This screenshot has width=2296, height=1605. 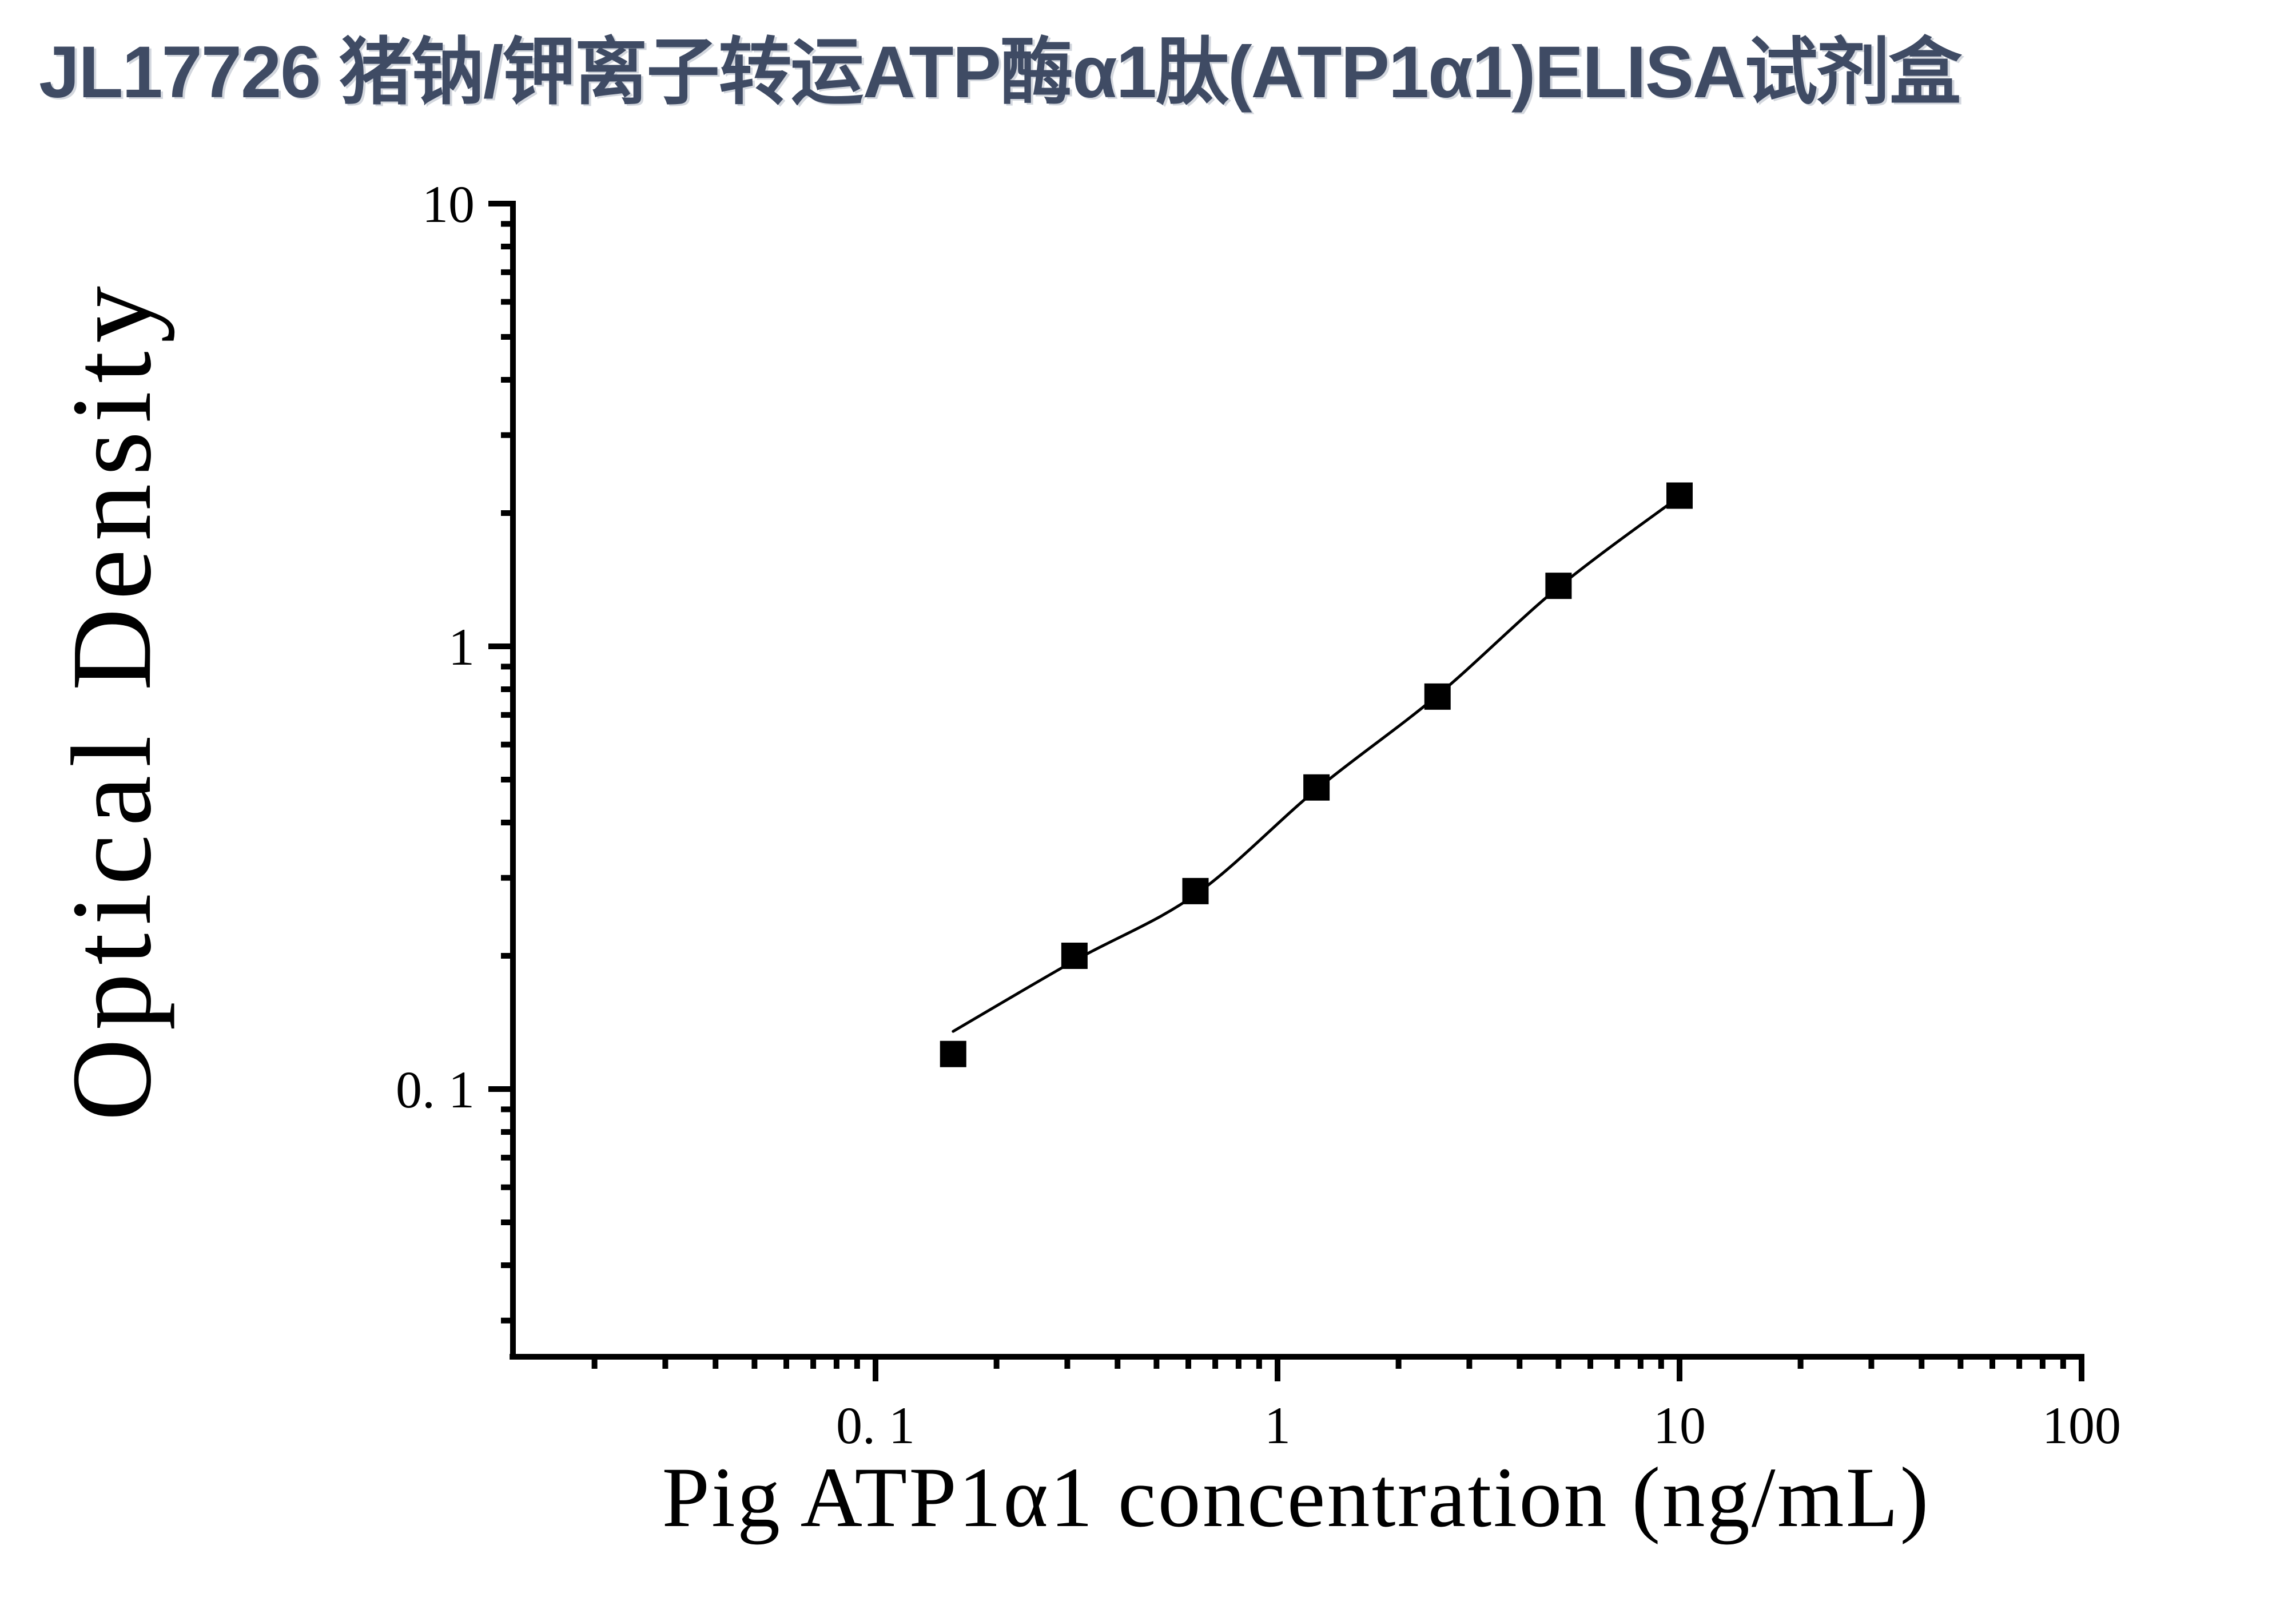 What do you see at coordinates (112, 703) in the screenshot?
I see `y-axis-title: Optical Density` at bounding box center [112, 703].